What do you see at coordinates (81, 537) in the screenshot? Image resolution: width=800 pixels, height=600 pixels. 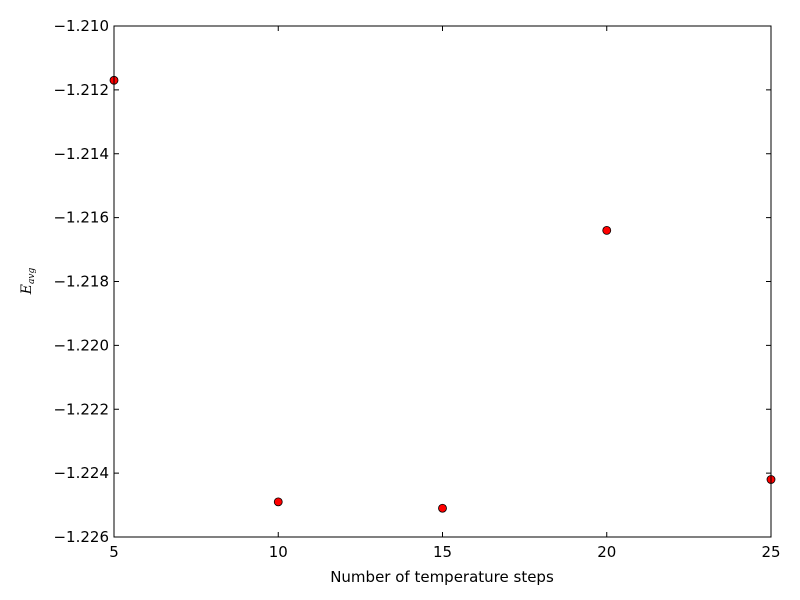 I see `y-tick-label: −1.226` at bounding box center [81, 537].